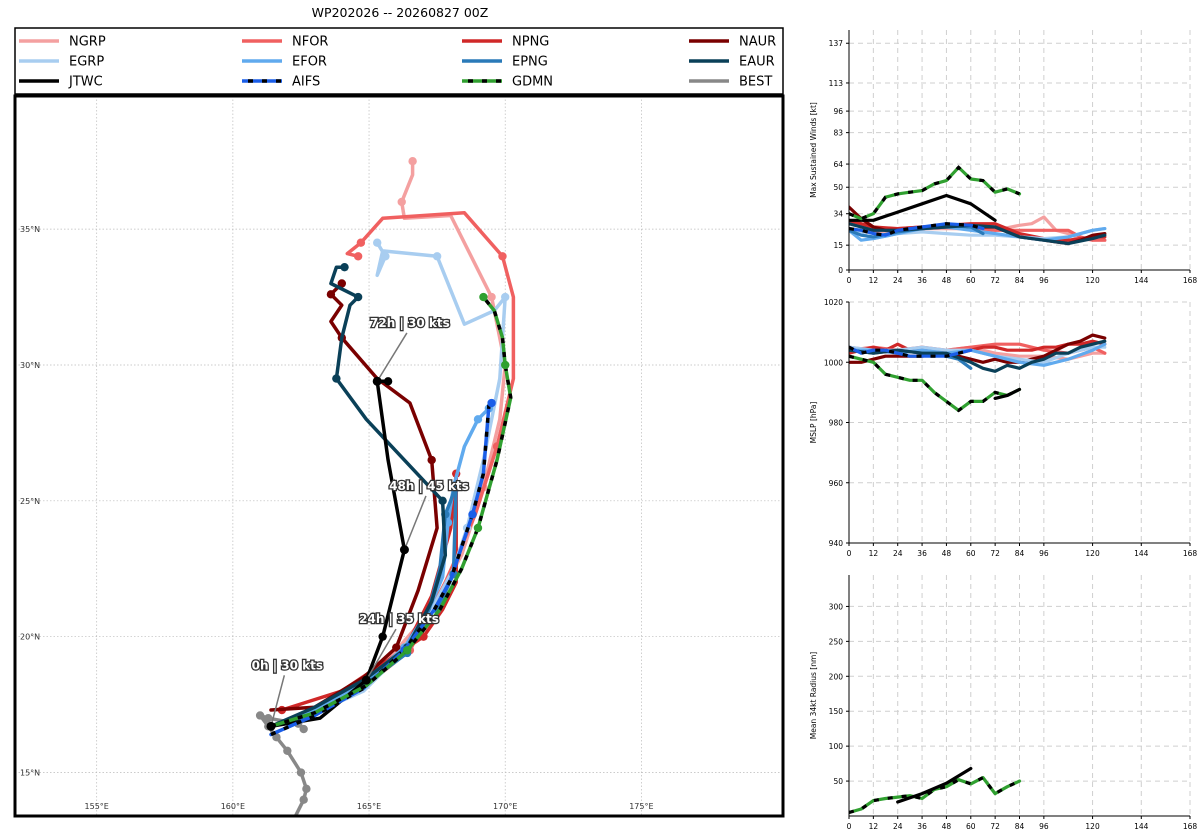  I want to click on map-annotation-label: 48h | 45 kts, so click(429, 486).